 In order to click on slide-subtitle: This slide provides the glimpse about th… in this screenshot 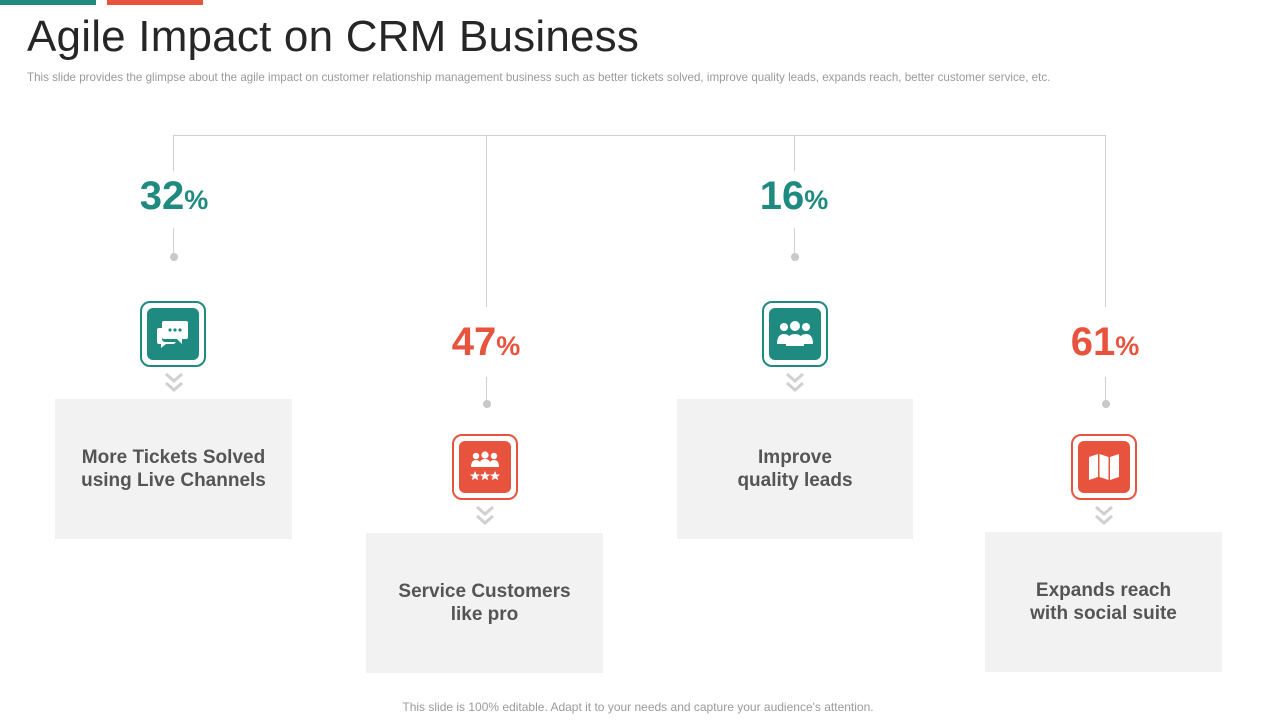, I will do `click(539, 77)`.